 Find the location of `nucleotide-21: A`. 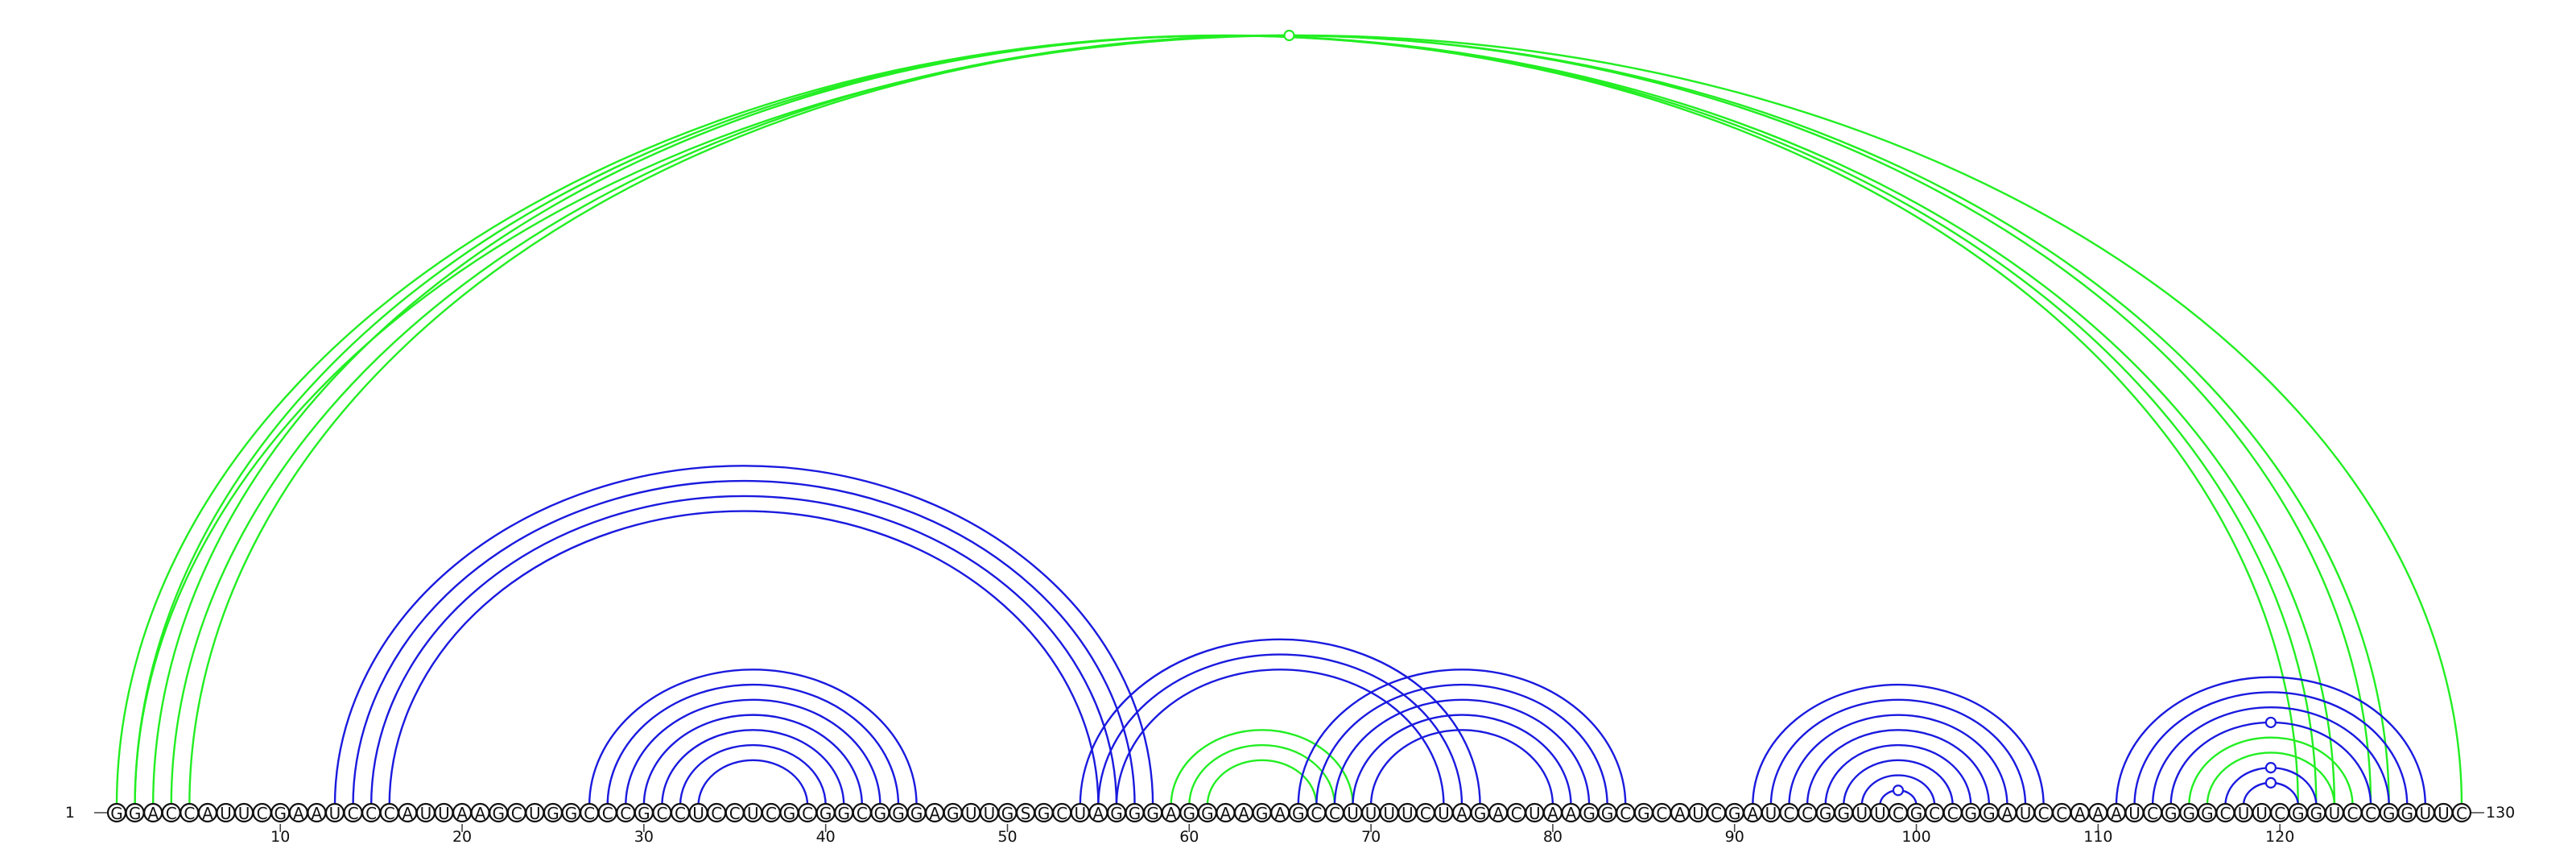

nucleotide-21: A is located at coordinates (480, 812).